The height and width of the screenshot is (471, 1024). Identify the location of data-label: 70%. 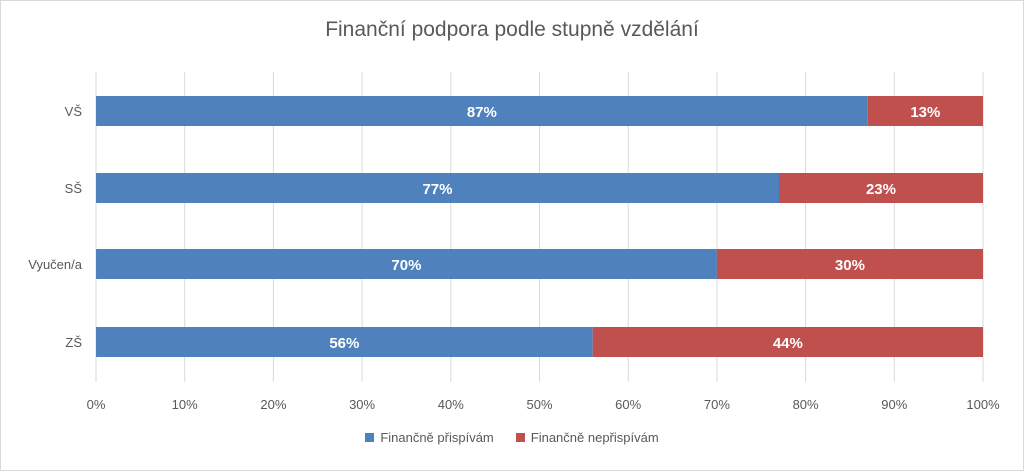
(406, 265).